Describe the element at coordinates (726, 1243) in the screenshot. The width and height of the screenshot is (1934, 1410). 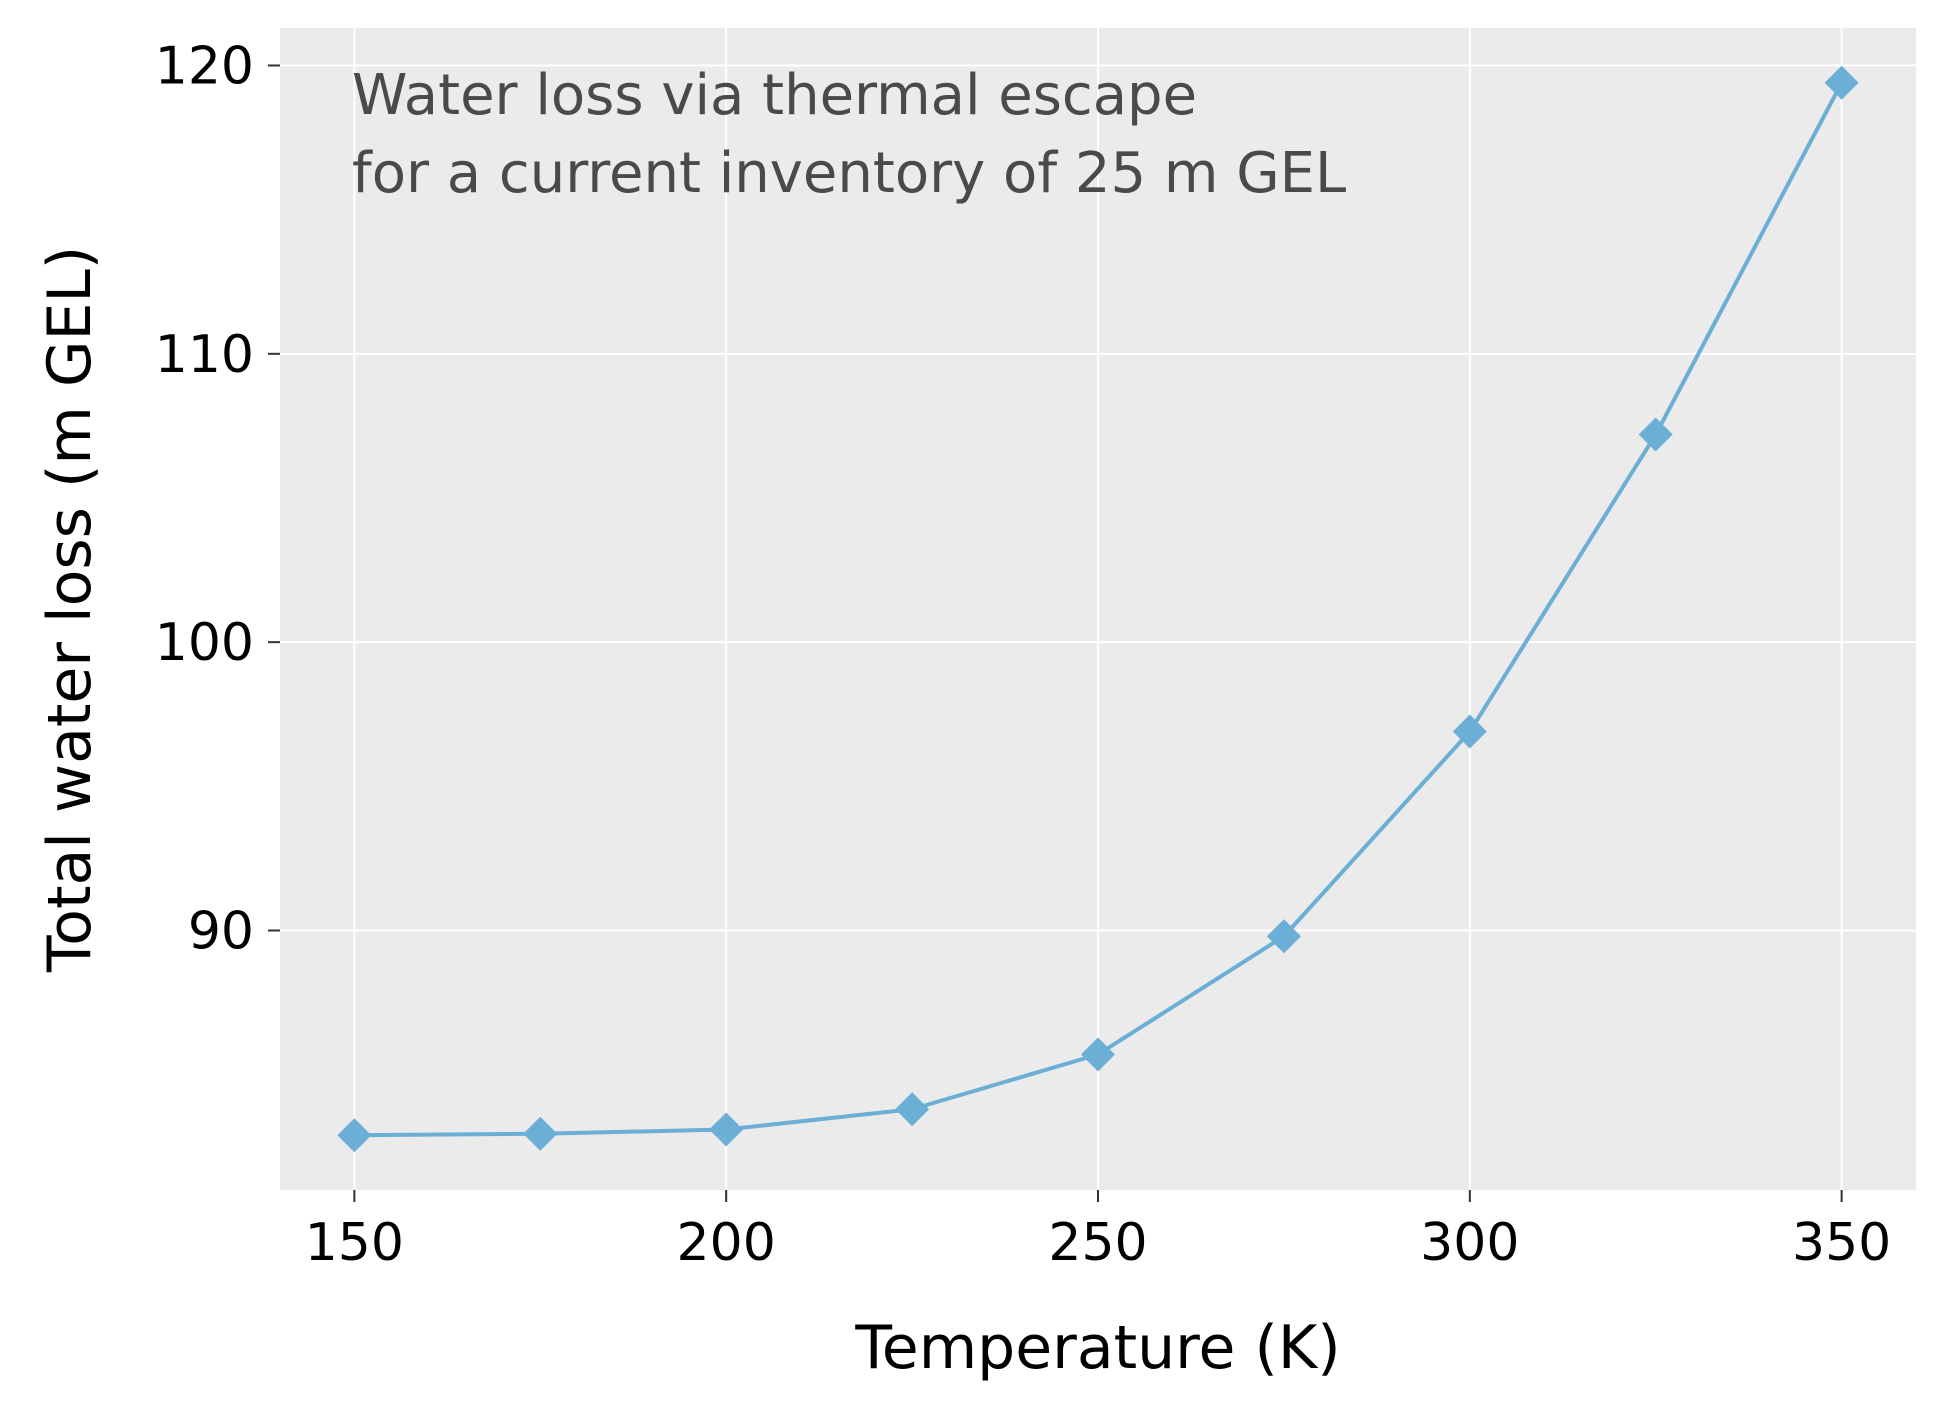
I see `x-tick-label: 200` at that location.